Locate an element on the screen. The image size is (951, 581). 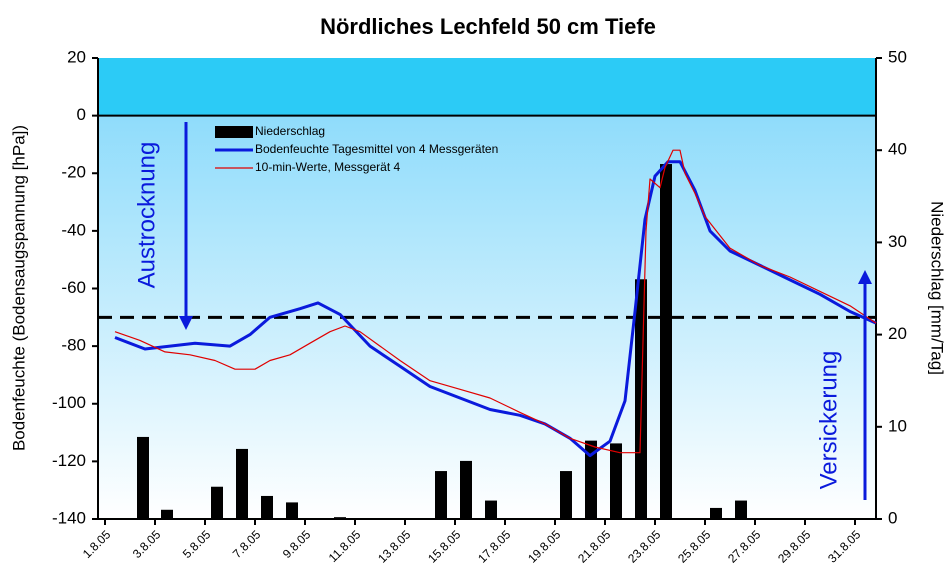
legend-label: Niederschlag is located at coordinates (290, 131).